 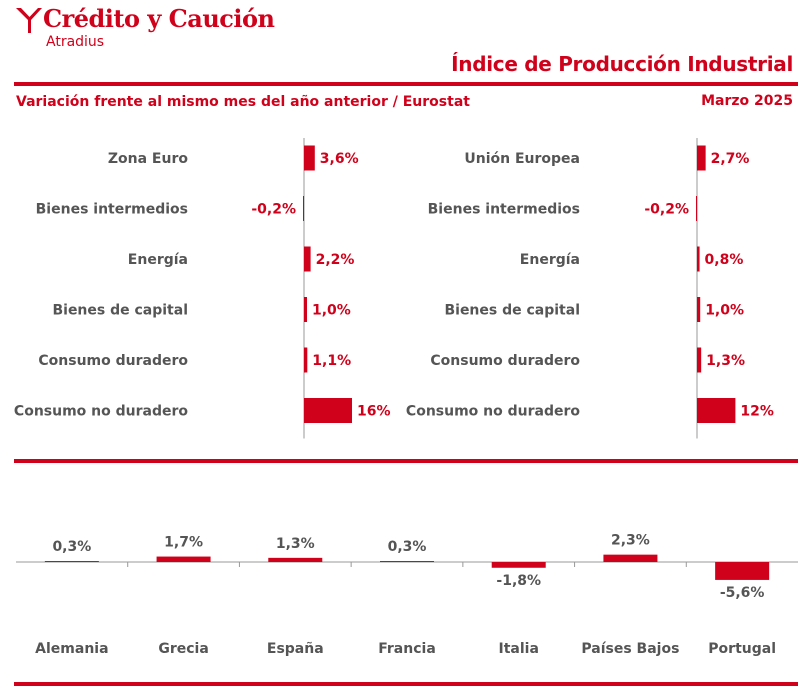 What do you see at coordinates (303, 208) in the screenshot?
I see `zona-euro-bar-bienes-intermedios` at bounding box center [303, 208].